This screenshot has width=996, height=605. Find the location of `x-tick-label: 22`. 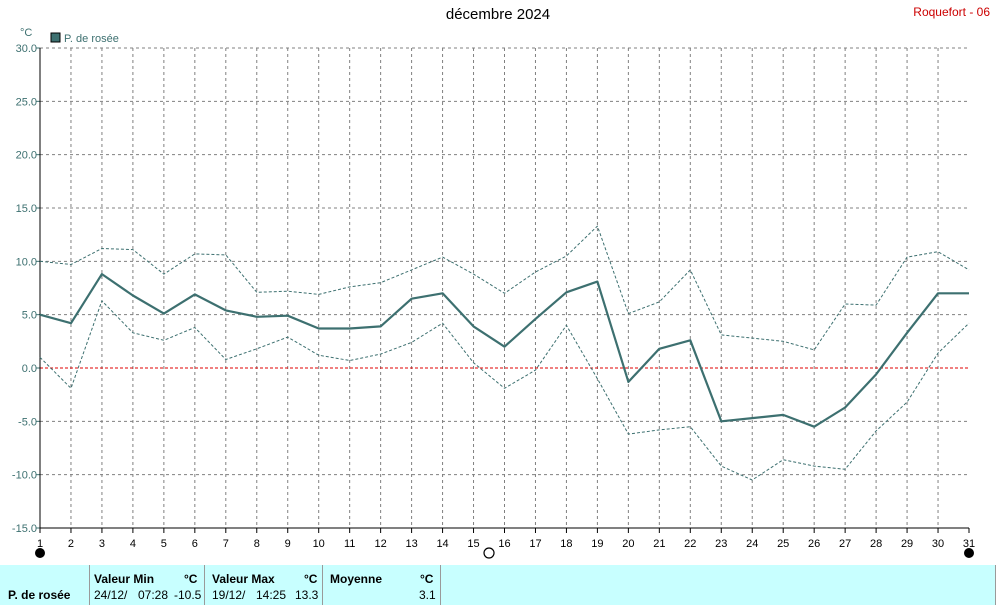

x-tick-label: 22 is located at coordinates (690, 544).